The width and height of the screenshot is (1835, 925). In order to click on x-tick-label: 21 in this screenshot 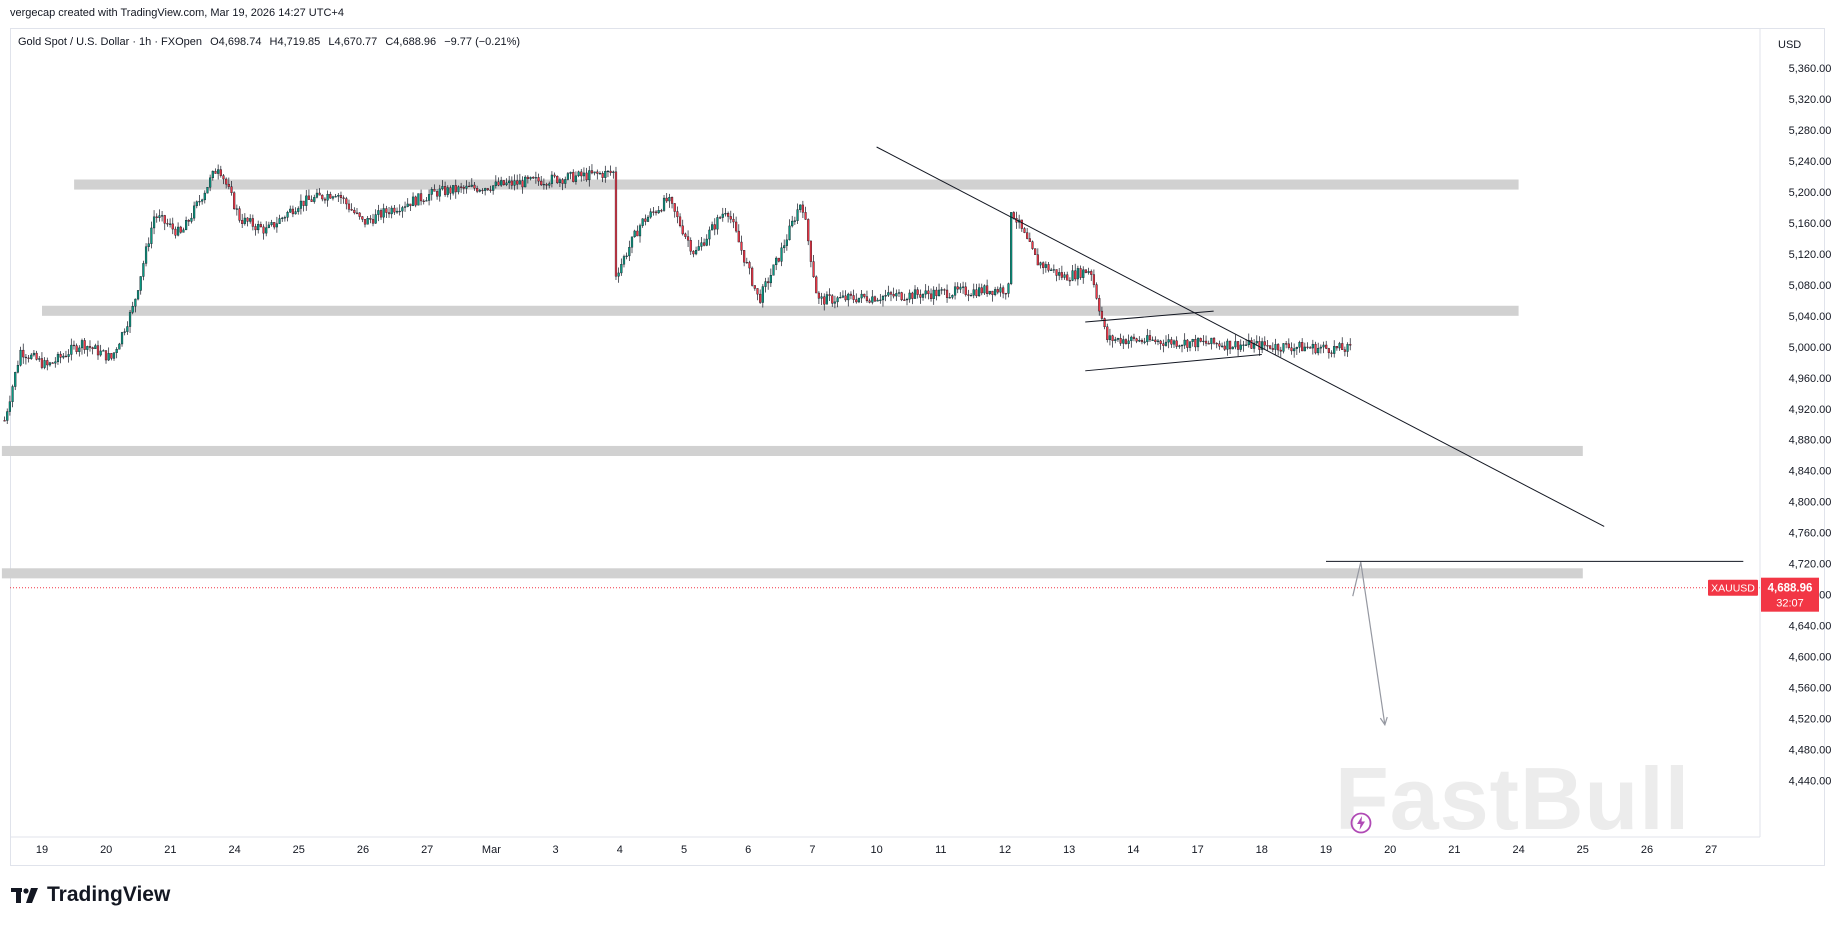, I will do `click(1454, 850)`.